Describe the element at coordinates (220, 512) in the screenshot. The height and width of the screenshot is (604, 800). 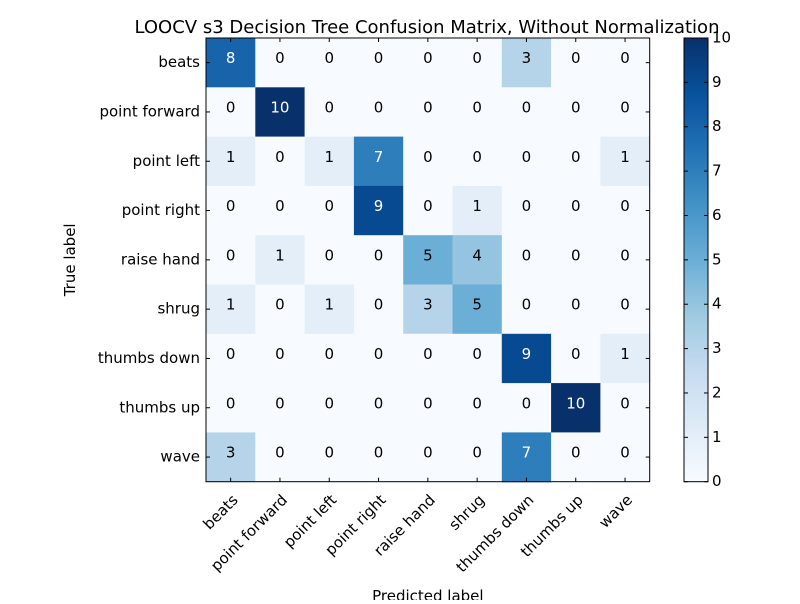
I see `x-tick-label: beats` at that location.